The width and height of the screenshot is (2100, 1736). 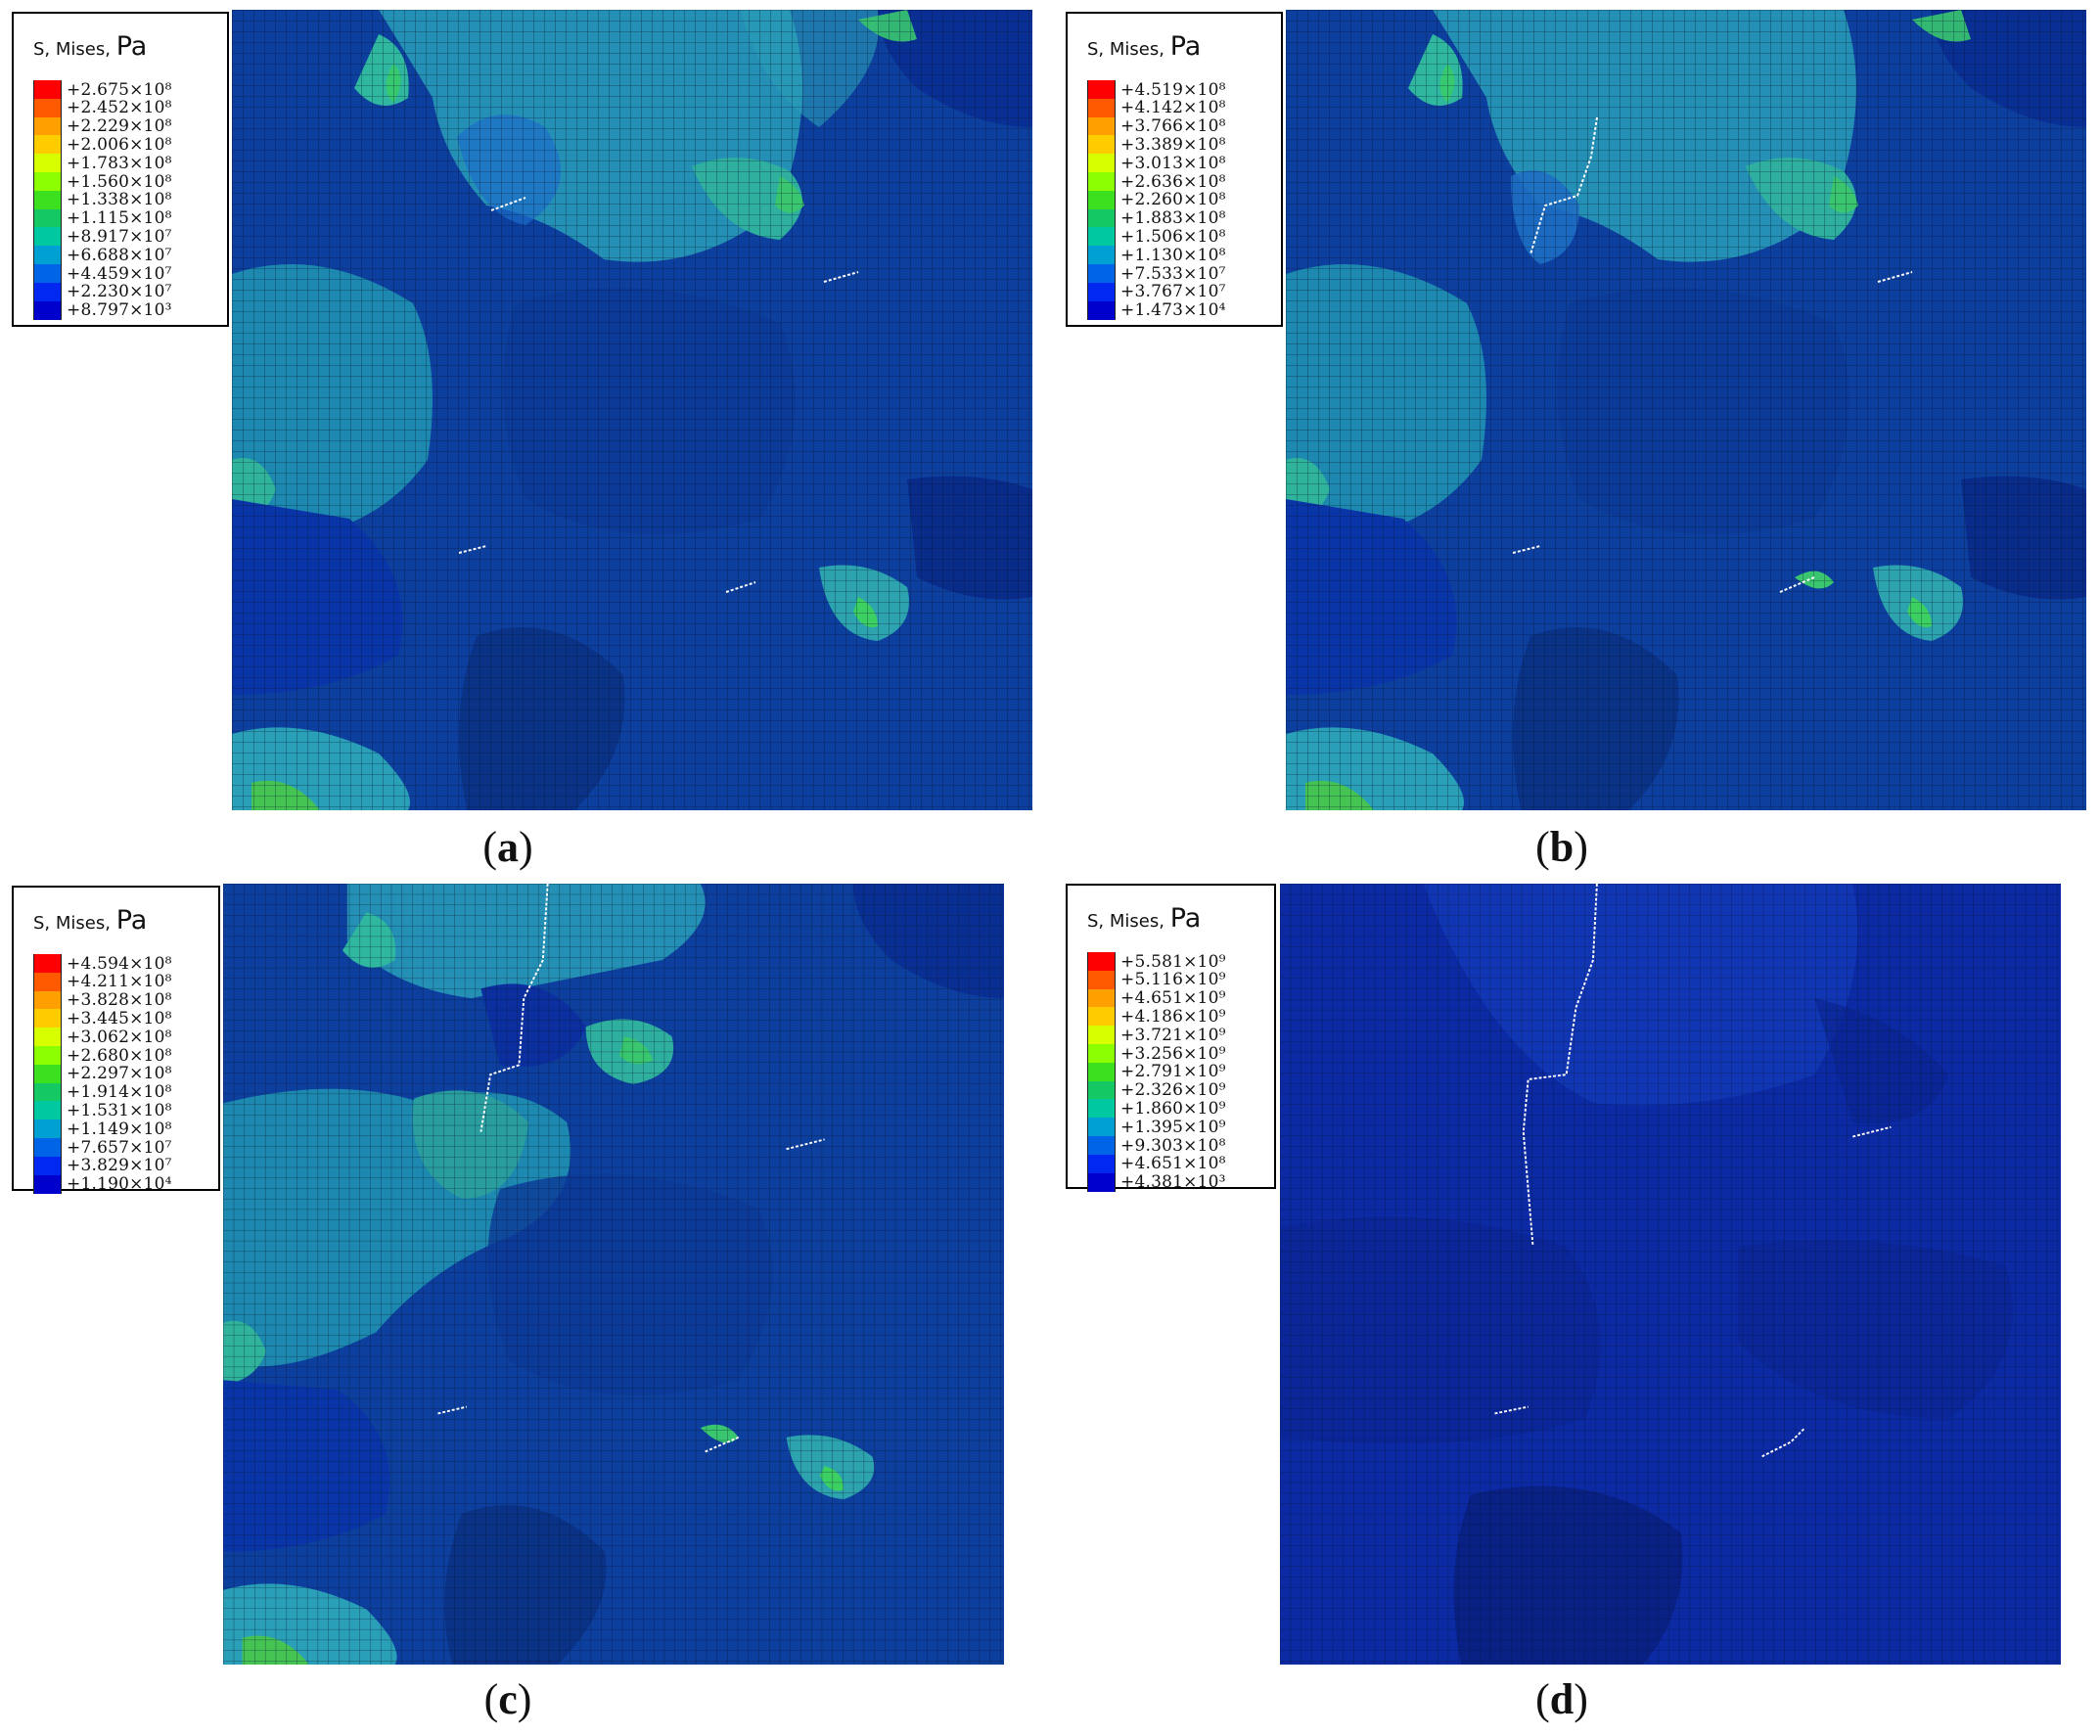 I want to click on legend-value: +2.791×10⁹, so click(x=1173, y=1072).